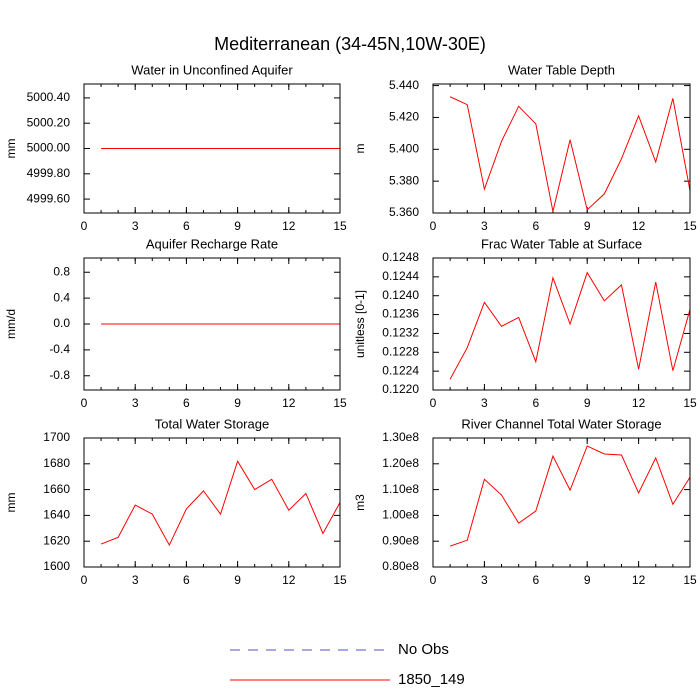 This screenshot has width=700, height=700. I want to click on y-tick-label: 4999.80, so click(49, 173).